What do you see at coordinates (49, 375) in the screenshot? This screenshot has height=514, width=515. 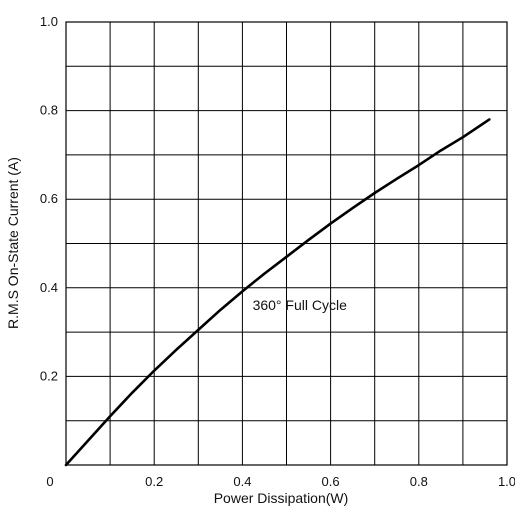 I see `y-tick-label: 0.2` at bounding box center [49, 375].